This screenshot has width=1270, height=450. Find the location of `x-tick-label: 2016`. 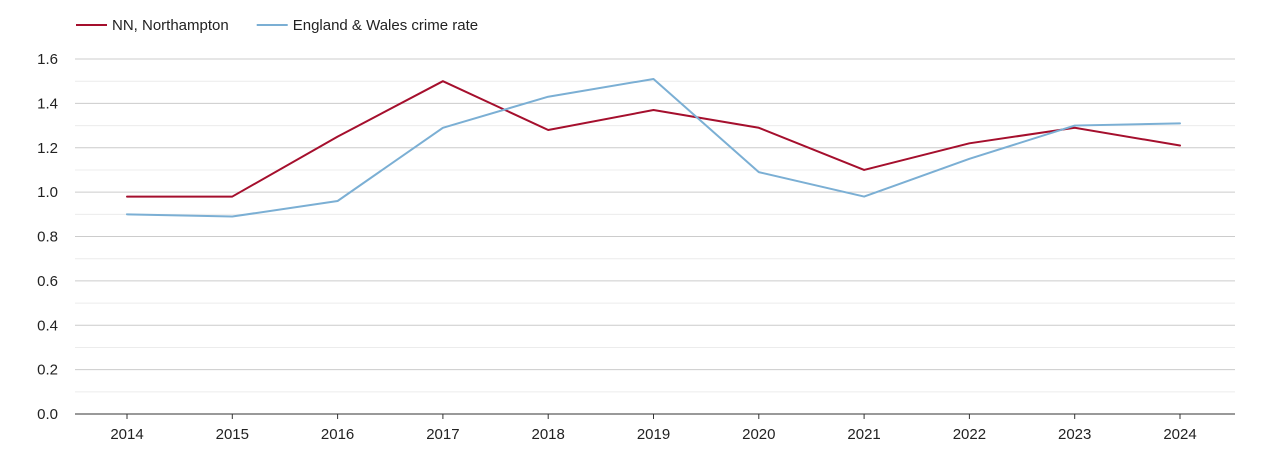

x-tick-label: 2016 is located at coordinates (337, 434).